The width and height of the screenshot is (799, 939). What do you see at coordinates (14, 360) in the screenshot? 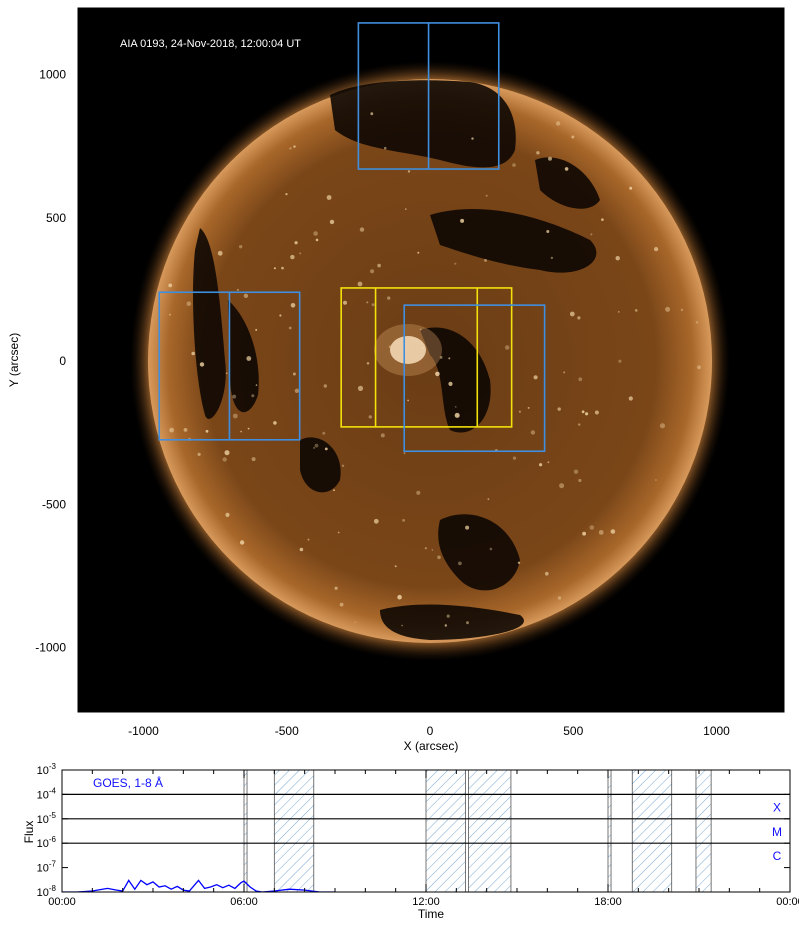
I see `image-y-axis-title: Y (arcsec)` at bounding box center [14, 360].